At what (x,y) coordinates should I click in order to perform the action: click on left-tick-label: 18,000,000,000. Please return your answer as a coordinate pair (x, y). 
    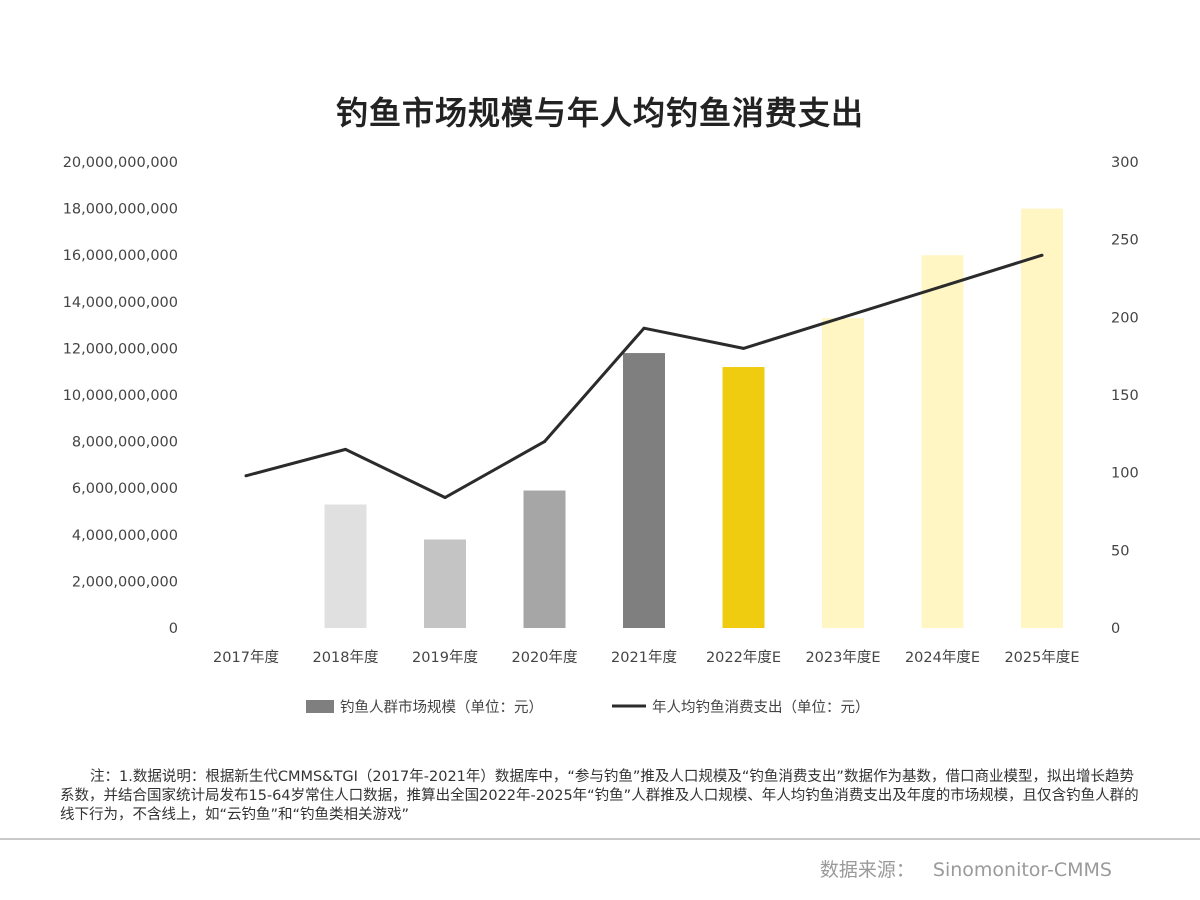
    Looking at the image, I should click on (120, 210).